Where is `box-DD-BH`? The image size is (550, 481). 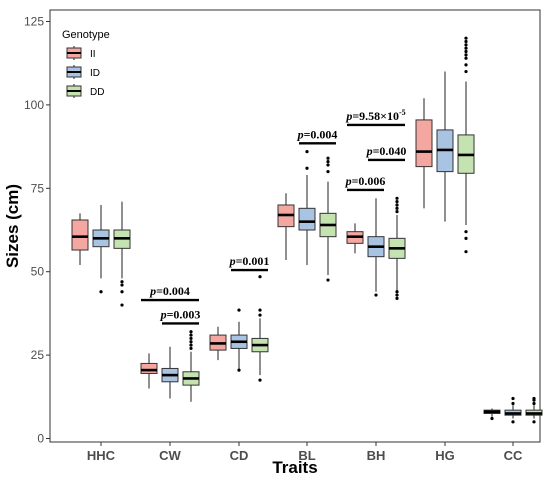 box-DD-BH is located at coordinates (397, 248).